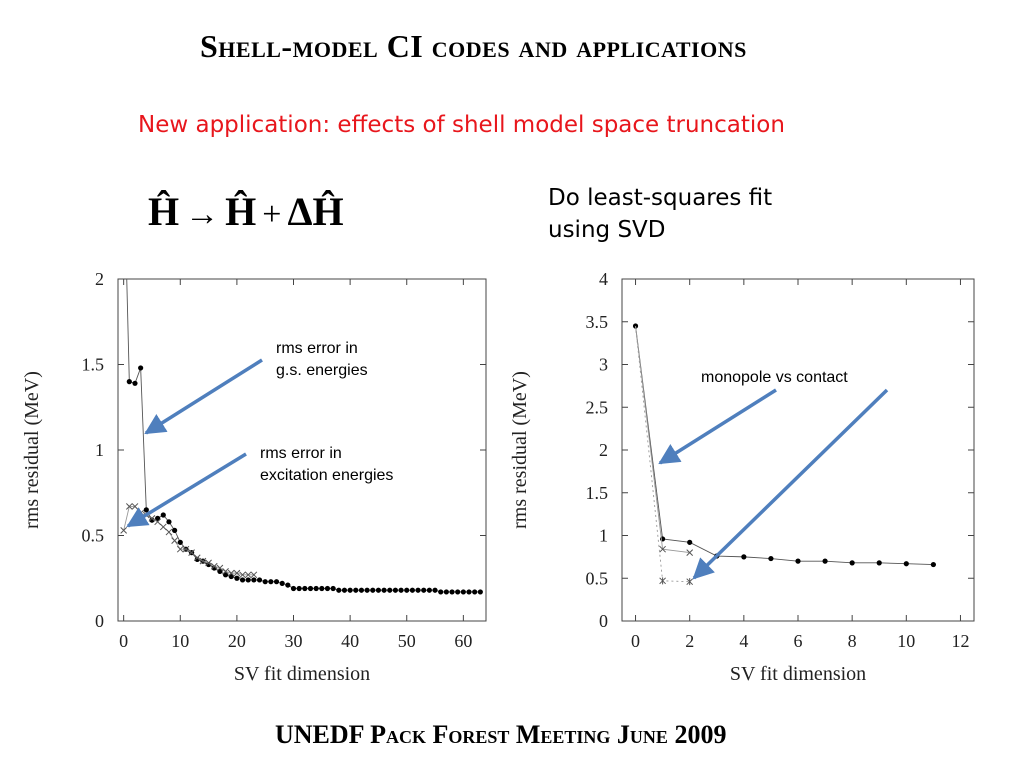 The image size is (1024, 768). Describe the element at coordinates (597, 493) in the screenshot. I see `y-tick-label: 1.5` at that location.